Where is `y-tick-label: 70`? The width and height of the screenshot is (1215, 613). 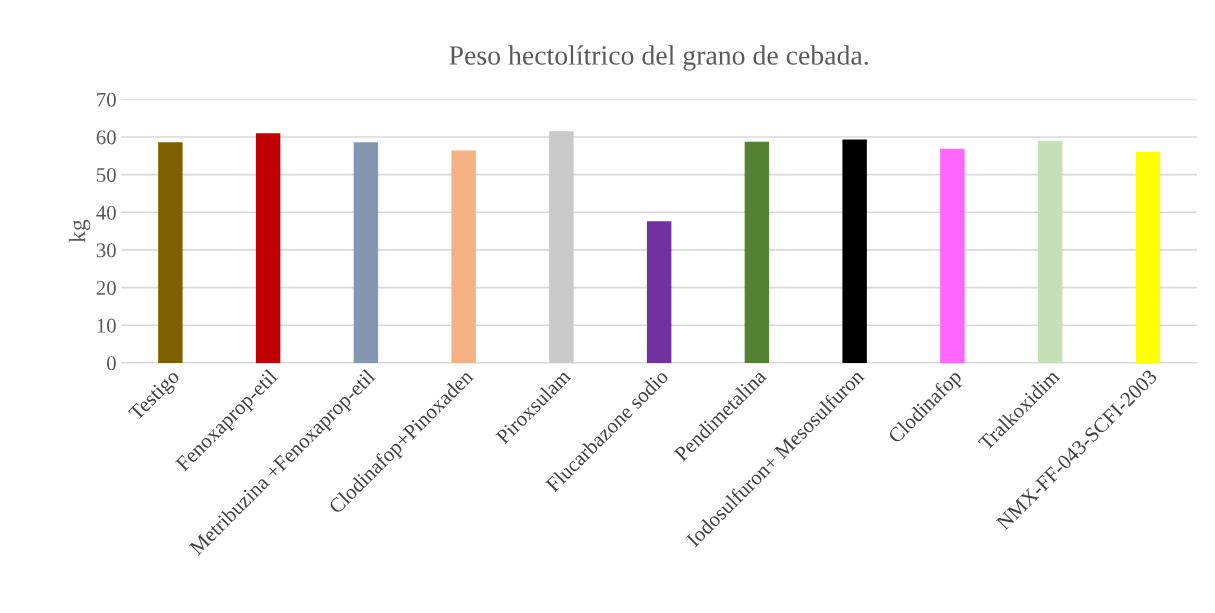
y-tick-label: 70 is located at coordinates (106, 99).